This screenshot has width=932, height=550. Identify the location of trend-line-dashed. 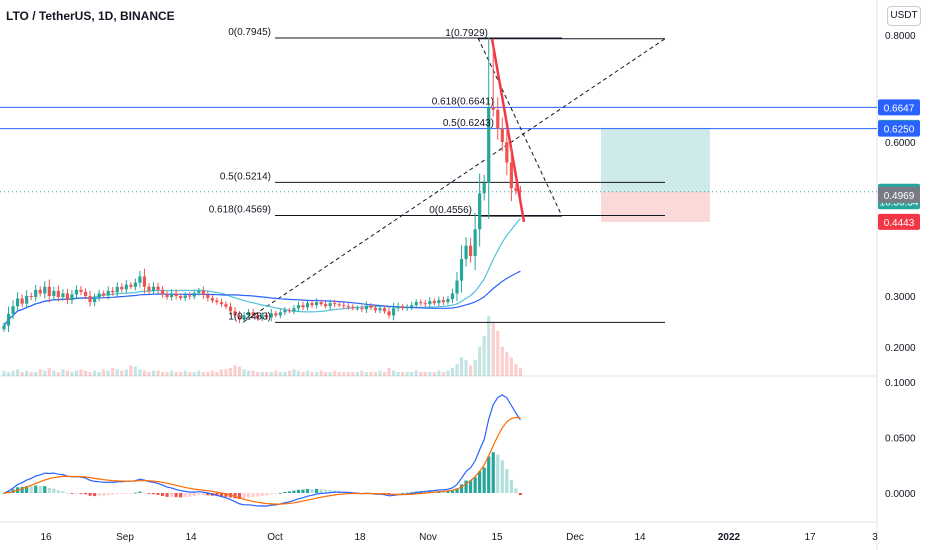
(520, 127).